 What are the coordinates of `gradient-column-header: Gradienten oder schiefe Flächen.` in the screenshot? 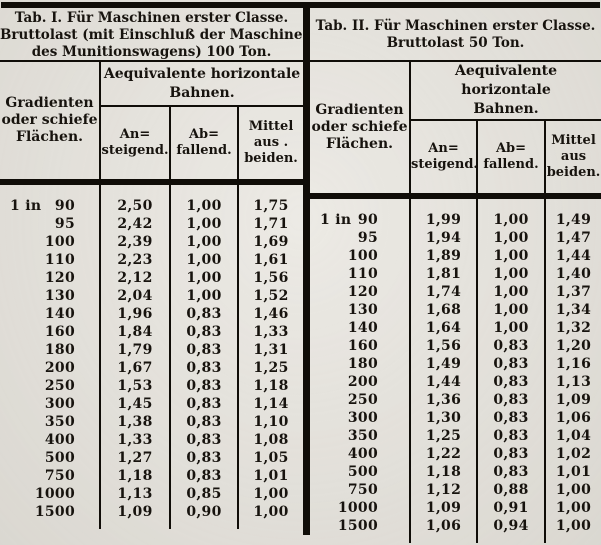 It's located at (360, 130).